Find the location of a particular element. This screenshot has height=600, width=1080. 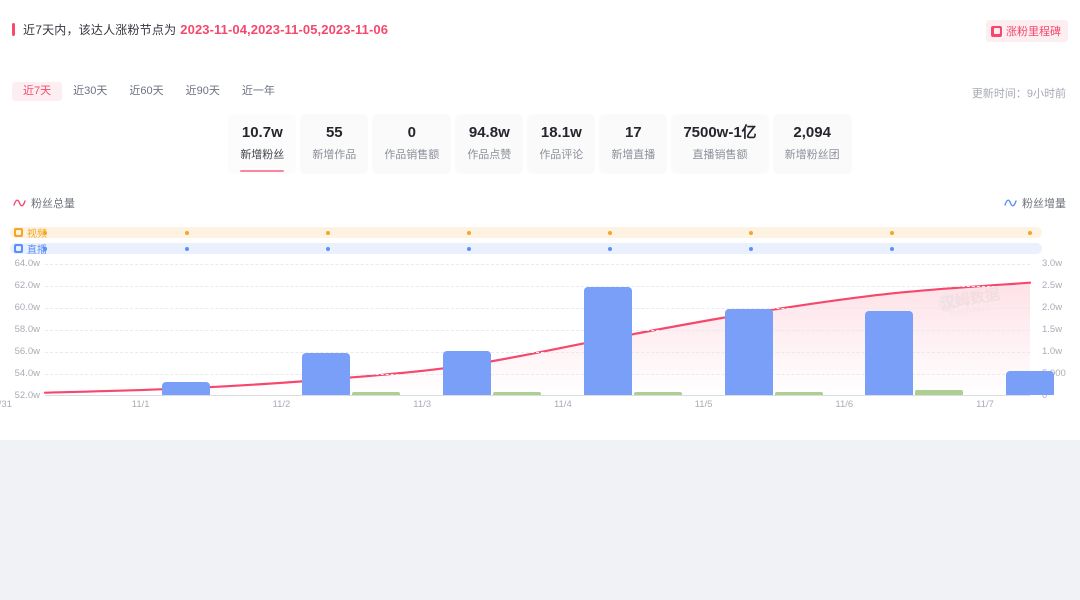

notice-accent-bar is located at coordinates (13, 29).